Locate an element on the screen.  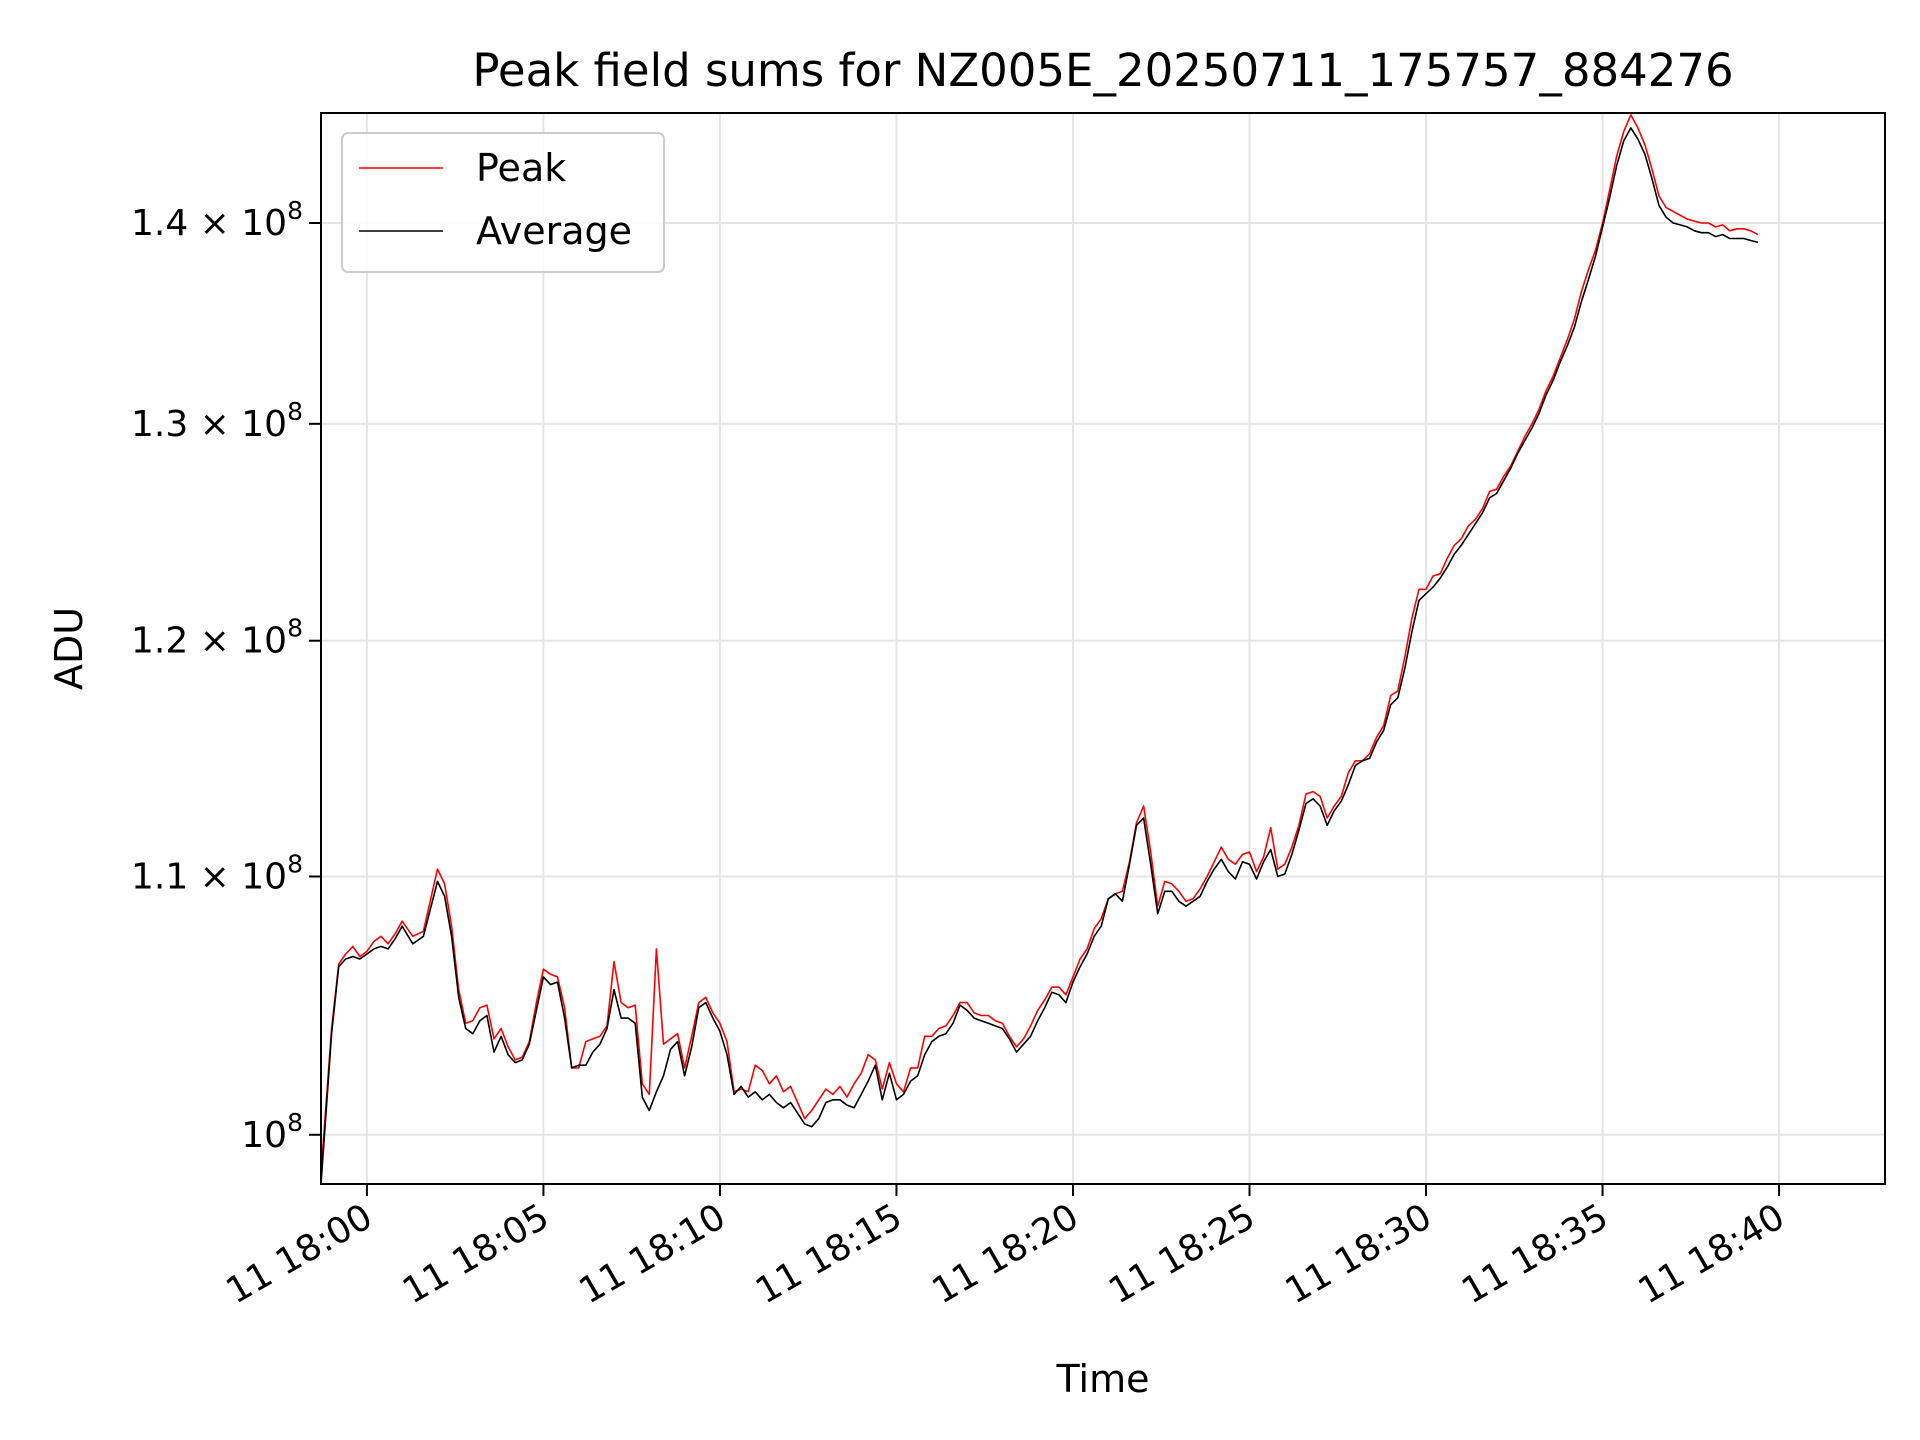
y-tick-mantissa: 1.3 × 10 is located at coordinates (209, 424).